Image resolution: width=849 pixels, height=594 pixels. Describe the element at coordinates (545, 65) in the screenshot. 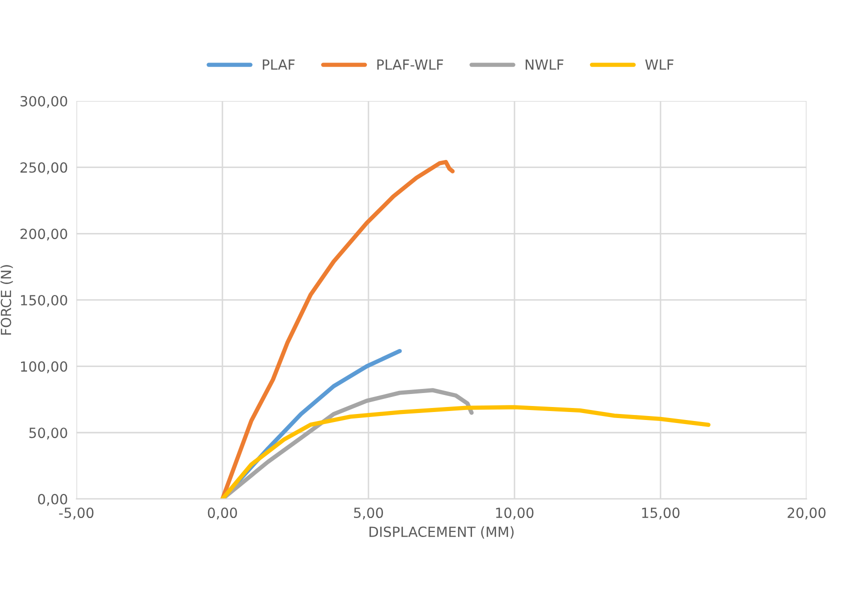

I see `legend-label: NWLF` at that location.